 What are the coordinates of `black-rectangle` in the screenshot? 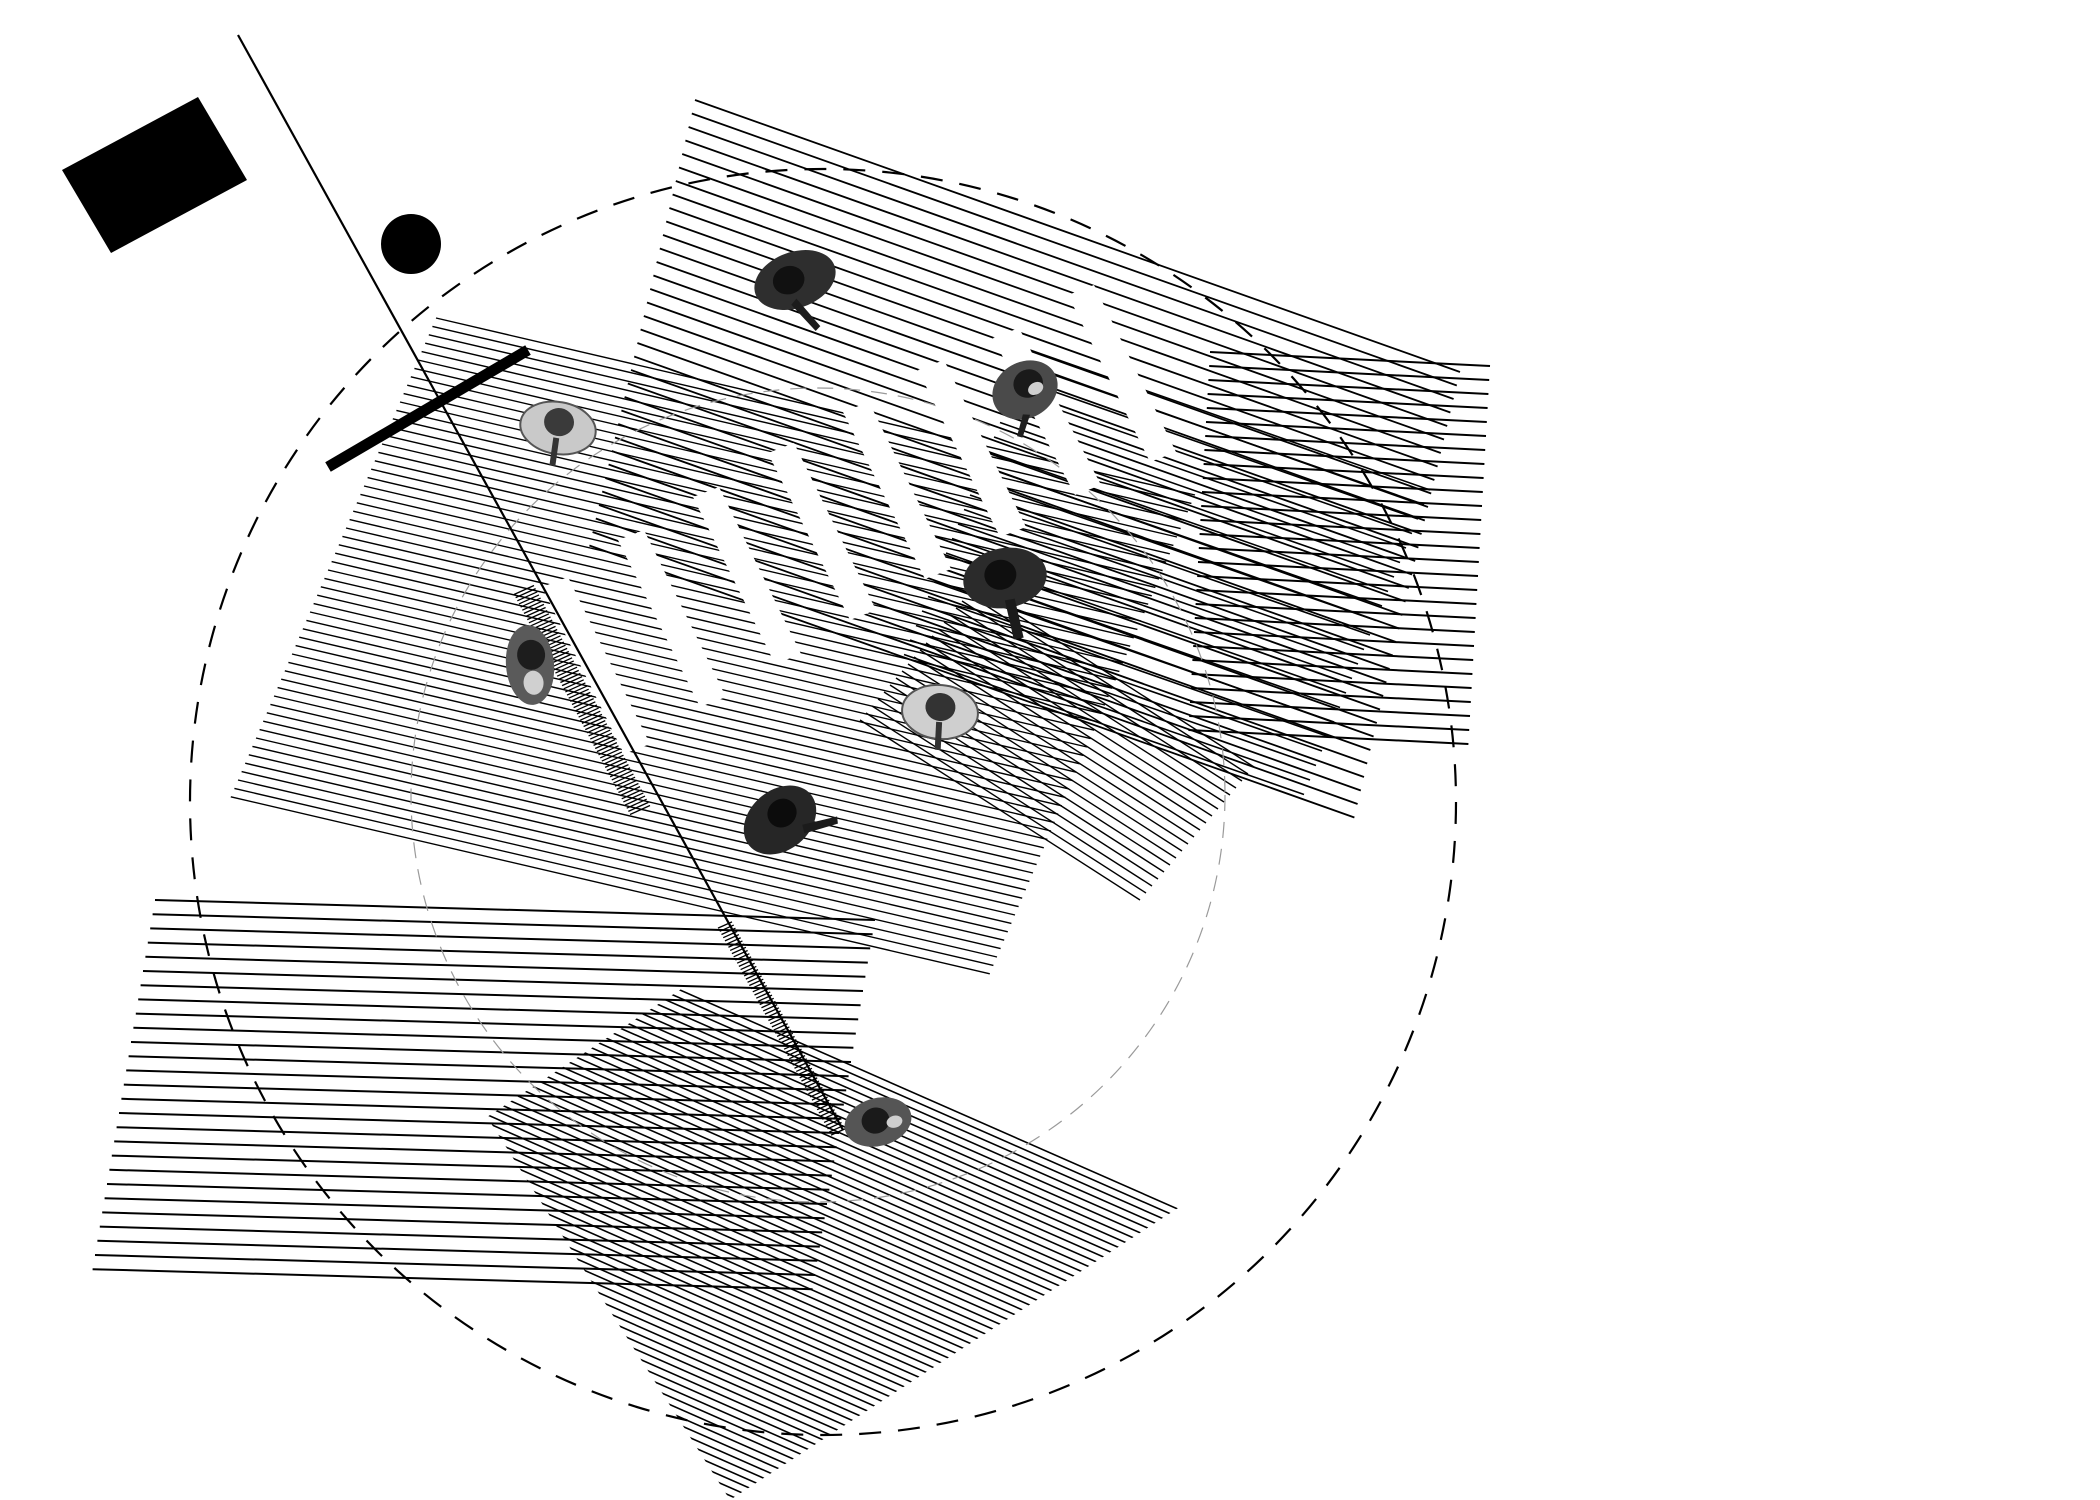 It's located at (154, 175).